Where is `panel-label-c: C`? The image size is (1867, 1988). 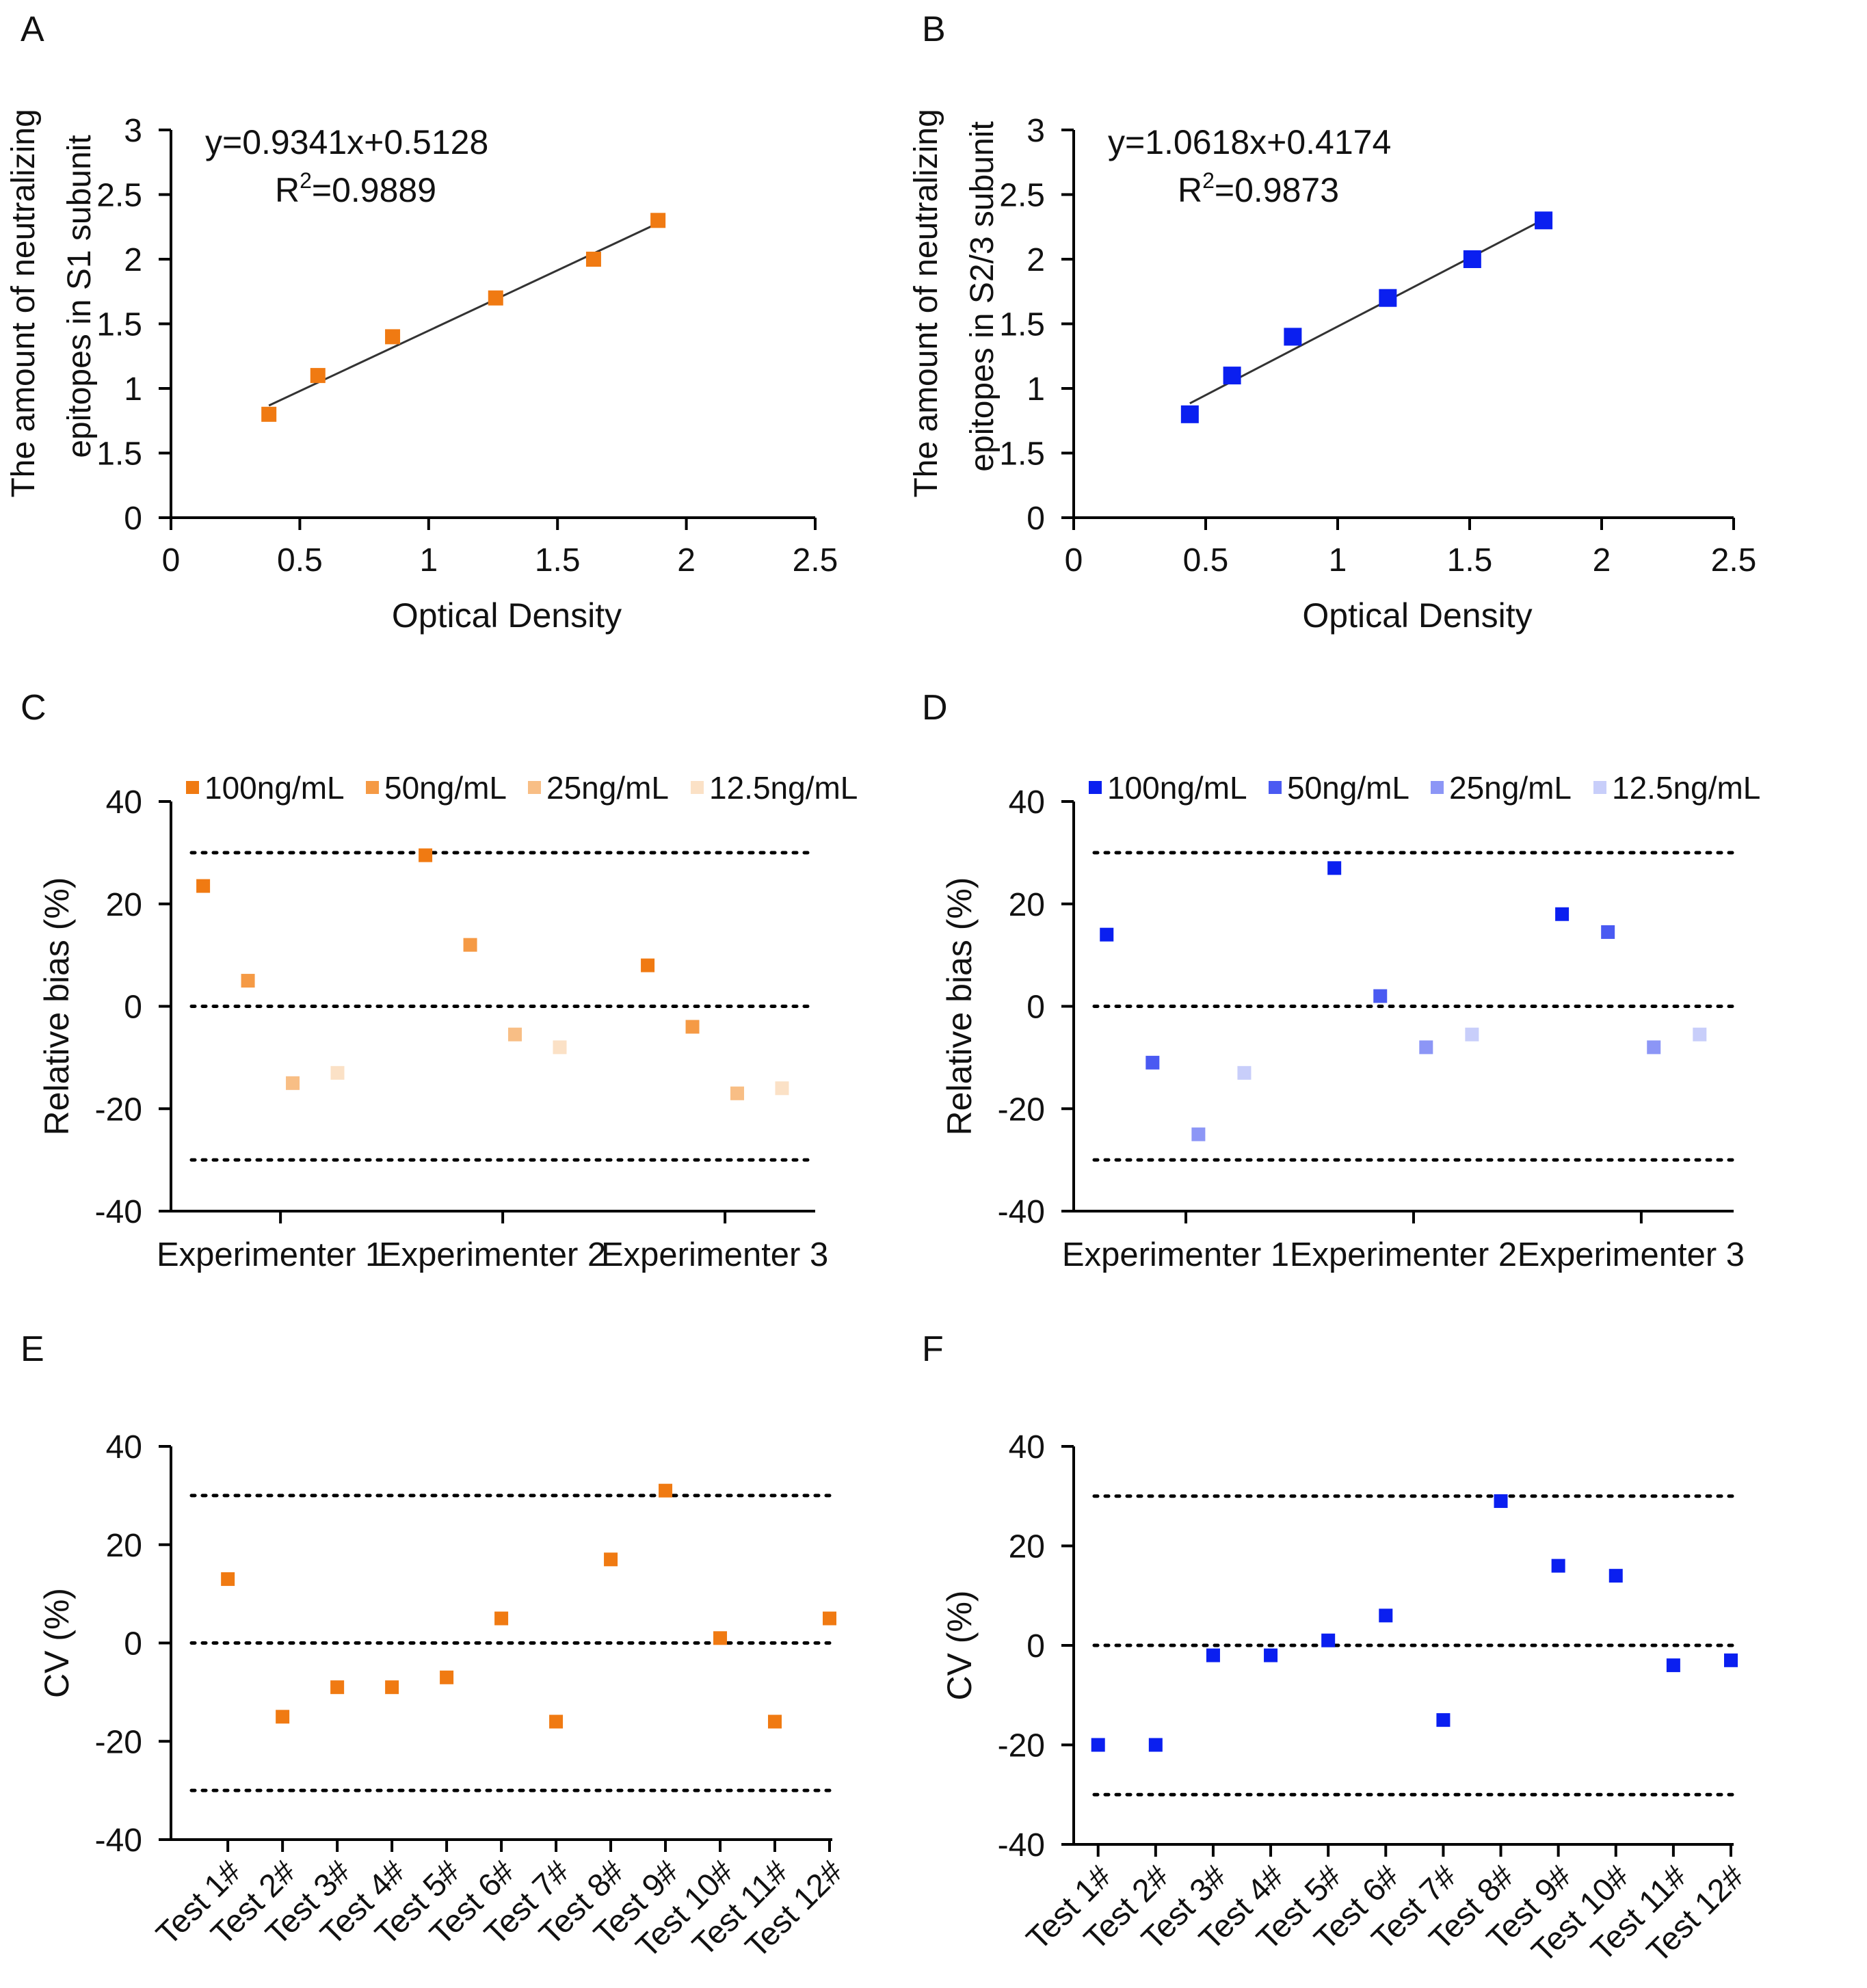
panel-label-c: C is located at coordinates (34, 708).